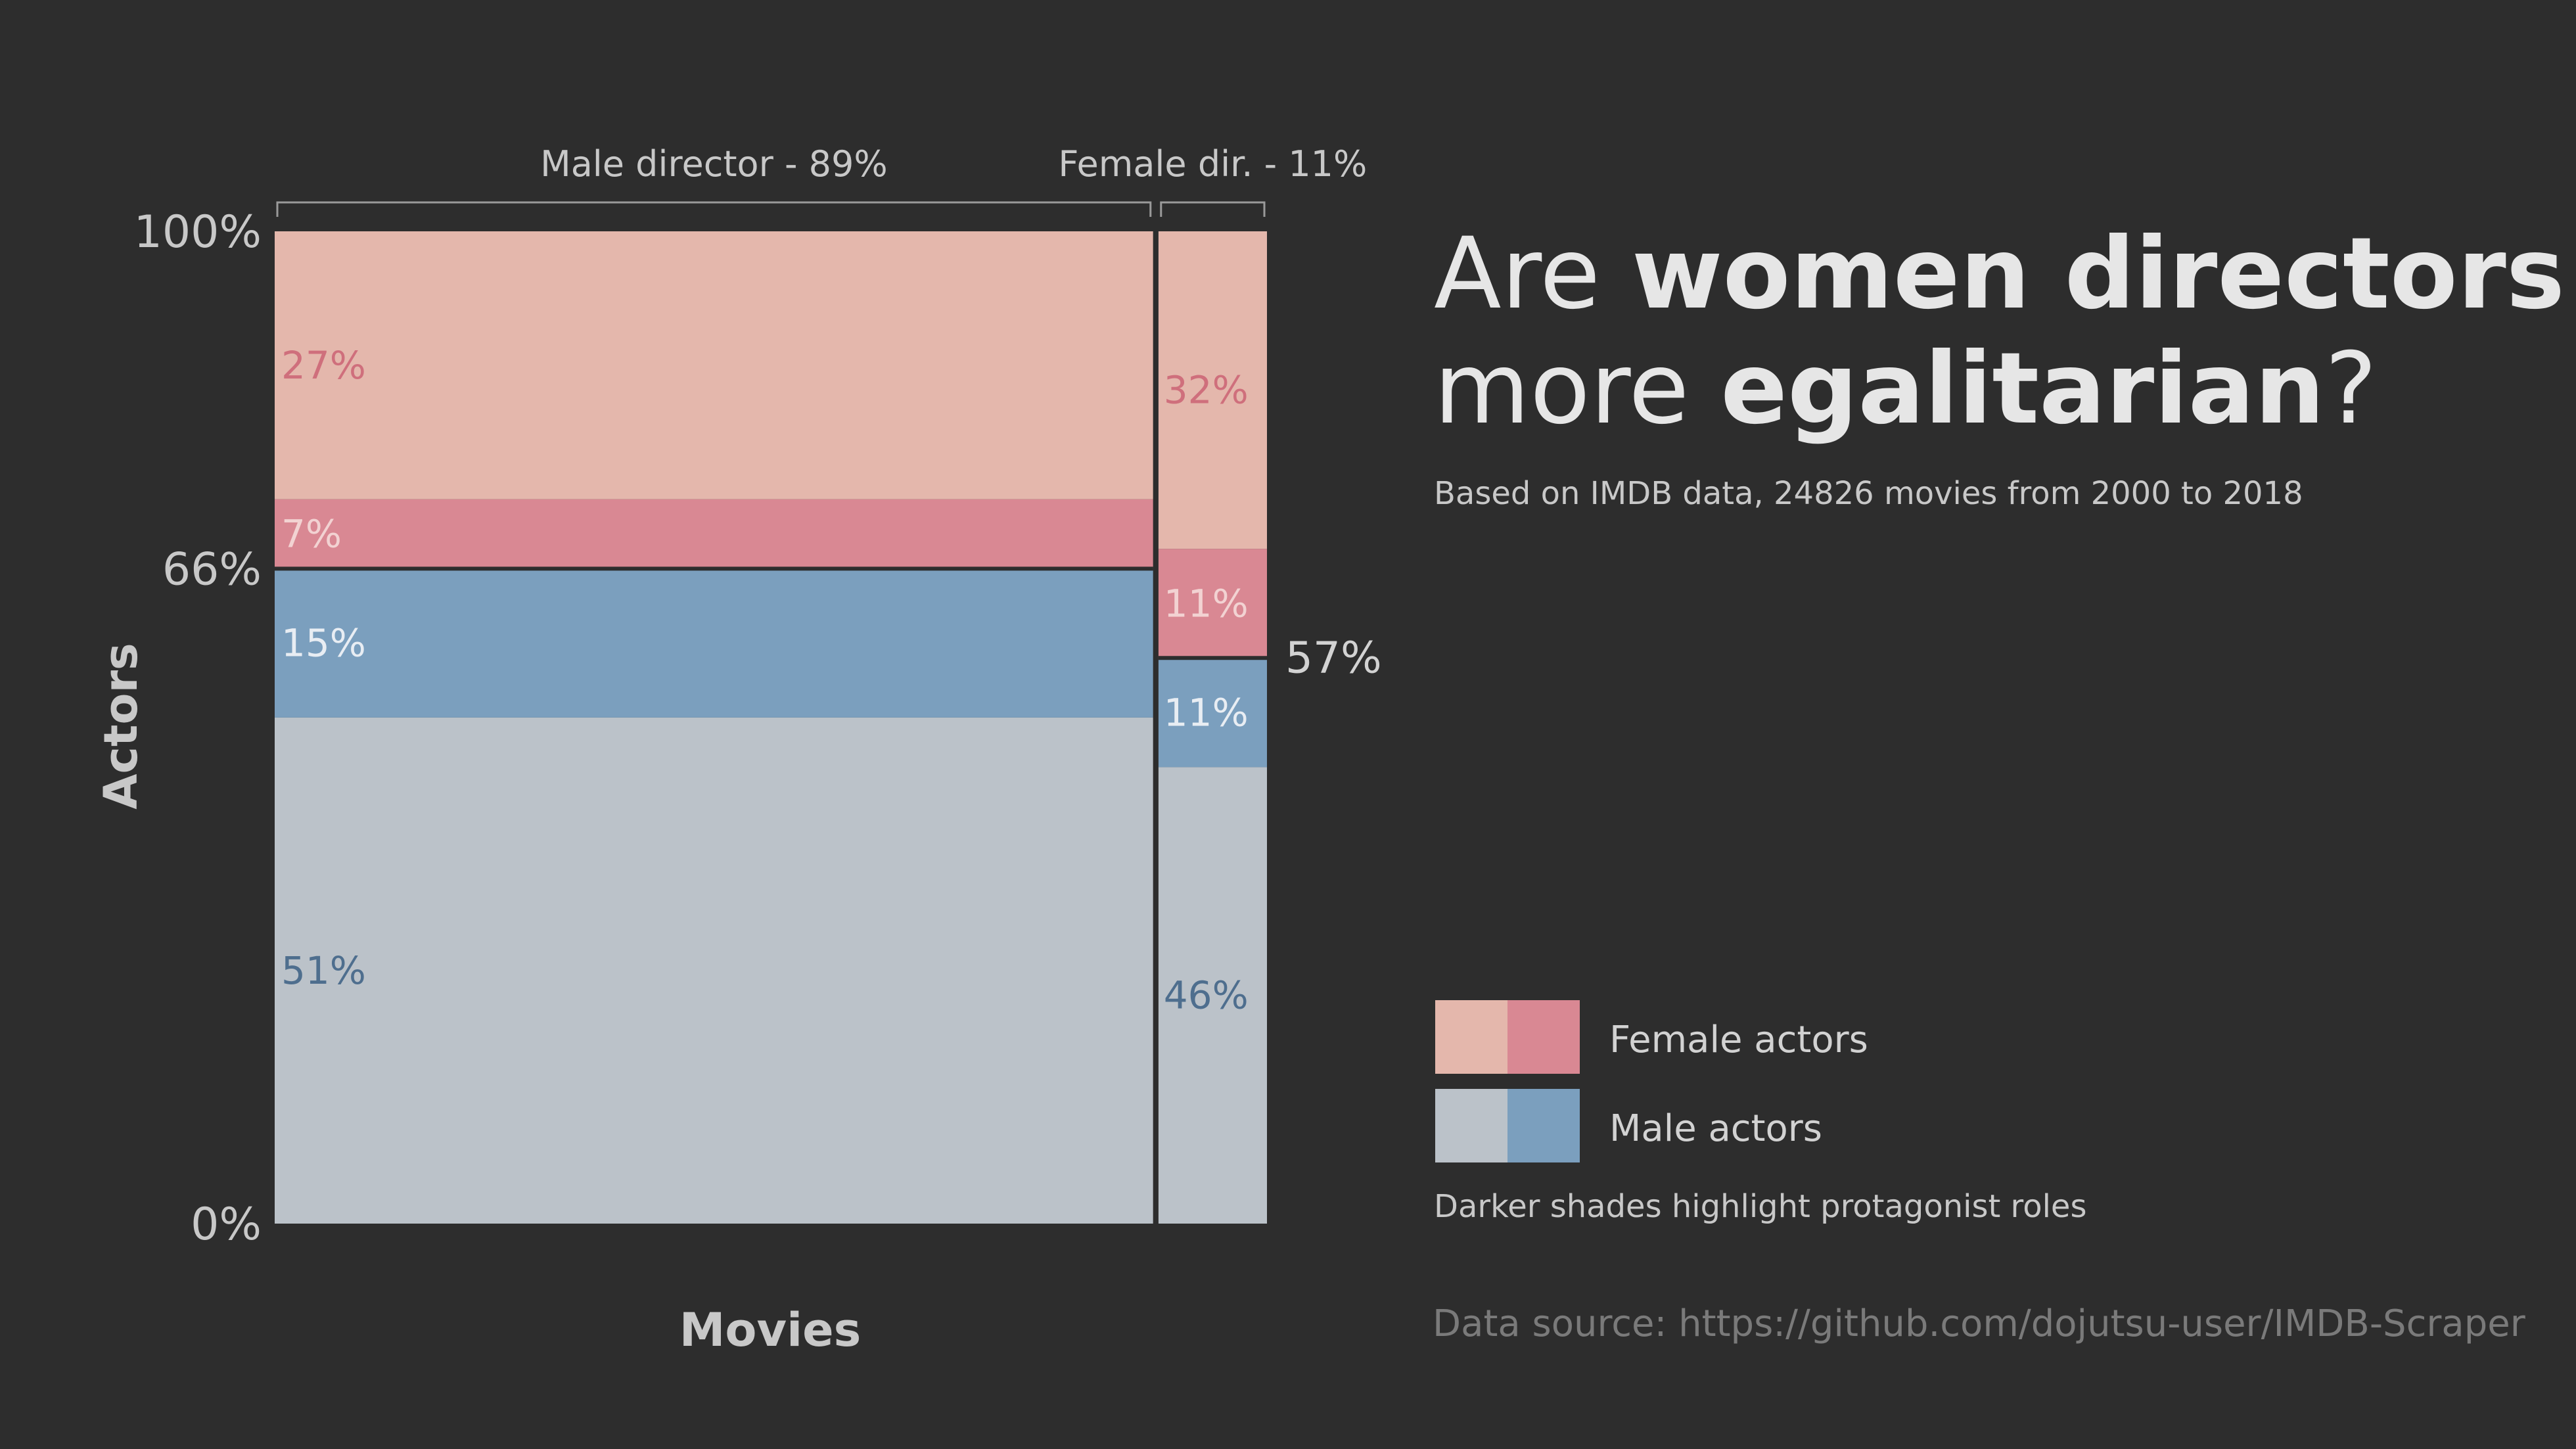  What do you see at coordinates (1471, 1037) in the screenshot?
I see `legend-swatch-female-light` at bounding box center [1471, 1037].